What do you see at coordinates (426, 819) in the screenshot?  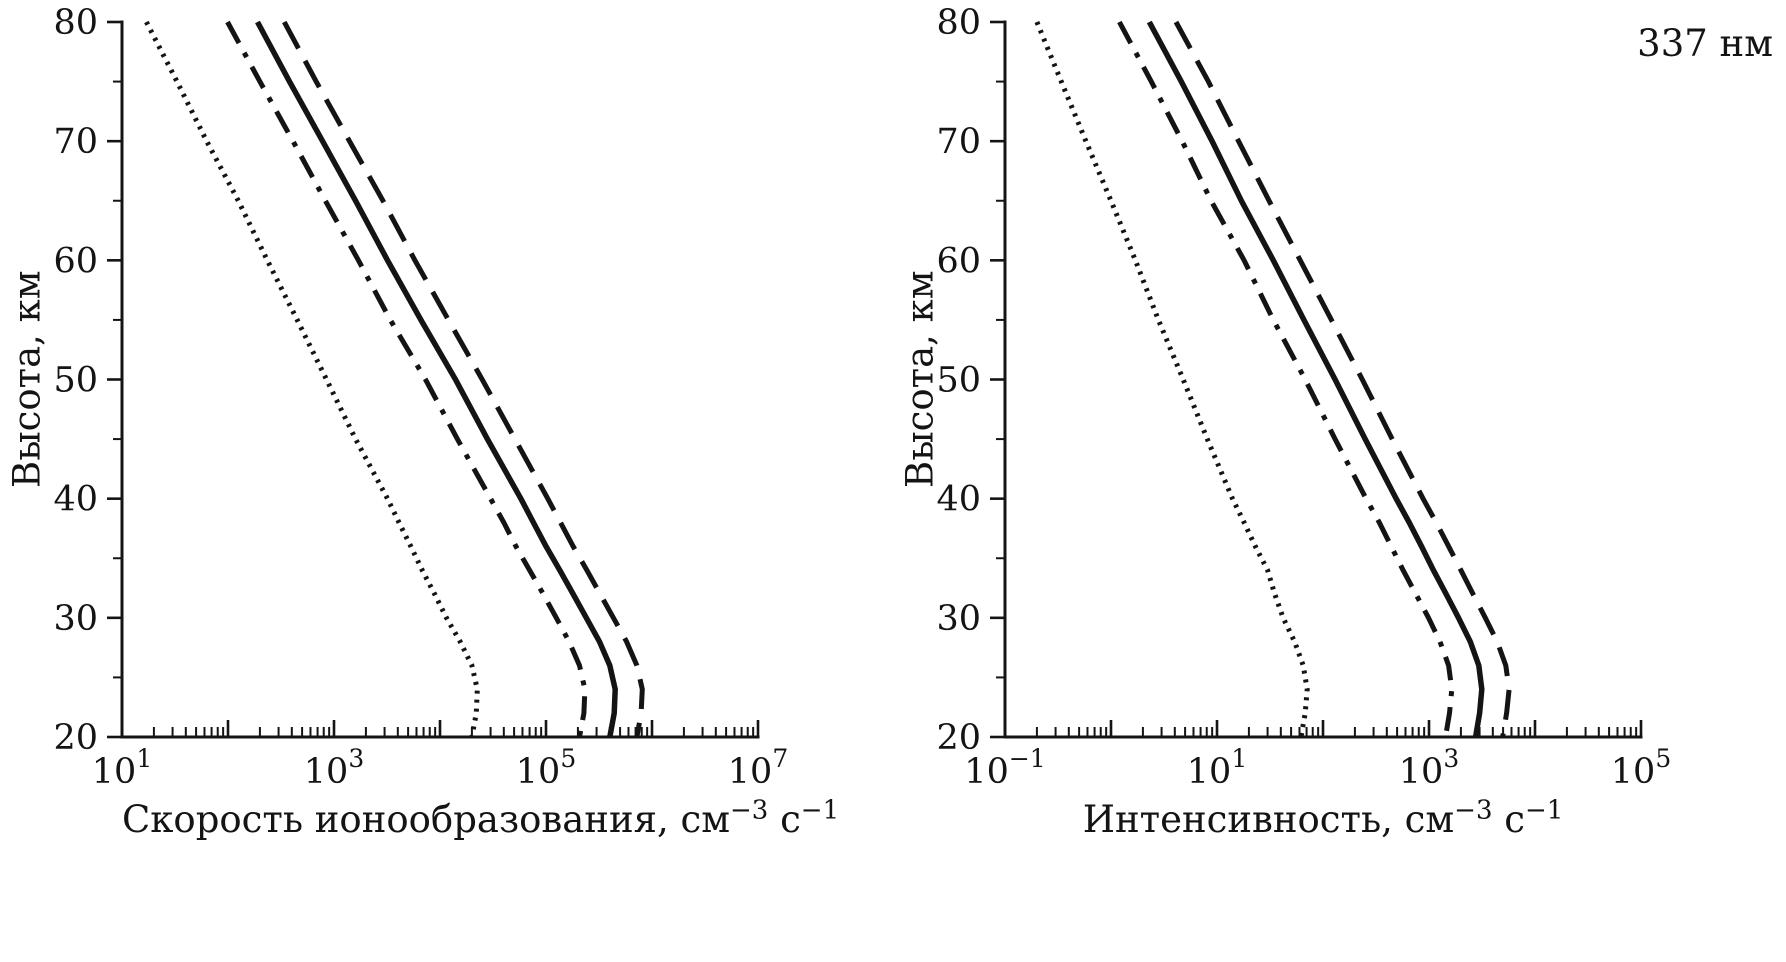 I see `x-label-main: Скорость ионообразования, см` at bounding box center [426, 819].